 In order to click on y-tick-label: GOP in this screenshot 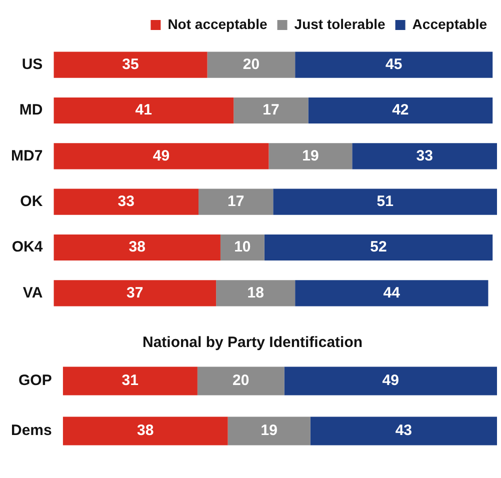, I will do `click(35, 381)`.